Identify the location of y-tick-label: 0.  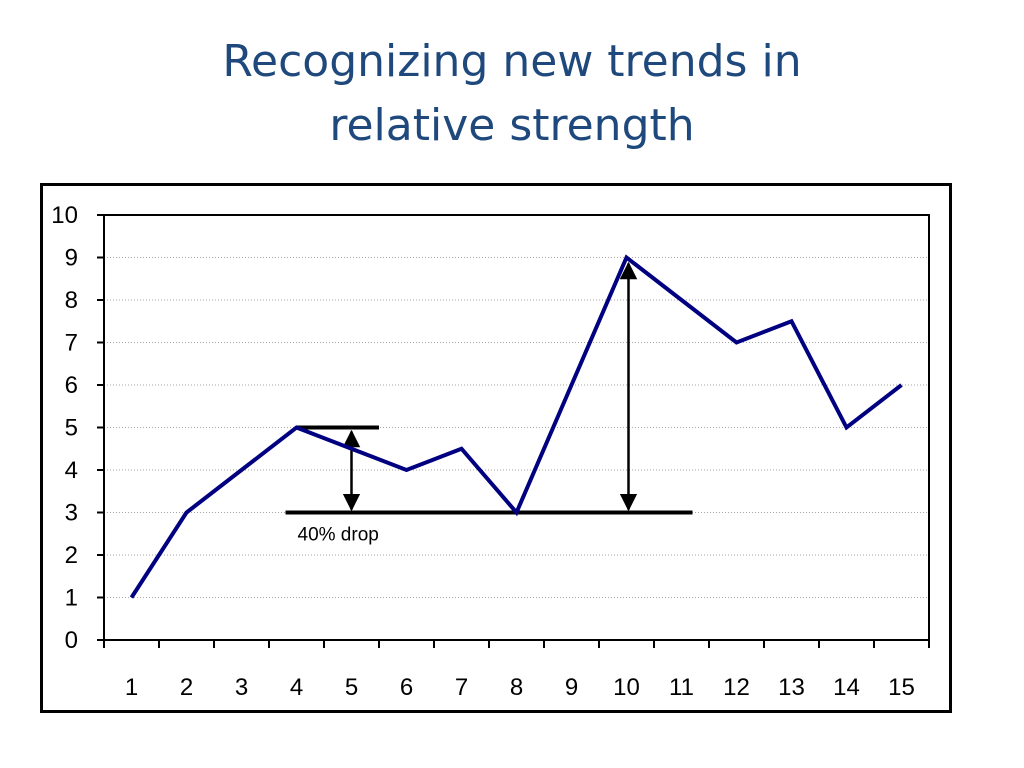
(71, 640).